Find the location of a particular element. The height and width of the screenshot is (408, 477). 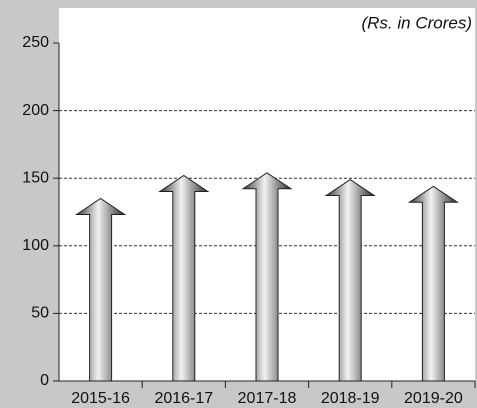

x-tick-label: 2019-20 is located at coordinates (433, 398).